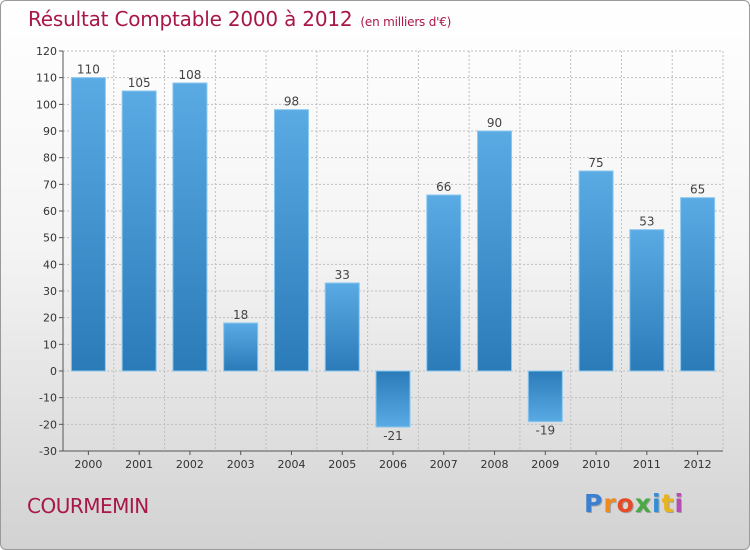  Describe the element at coordinates (595, 163) in the screenshot. I see `data-label-2010: 75` at that location.